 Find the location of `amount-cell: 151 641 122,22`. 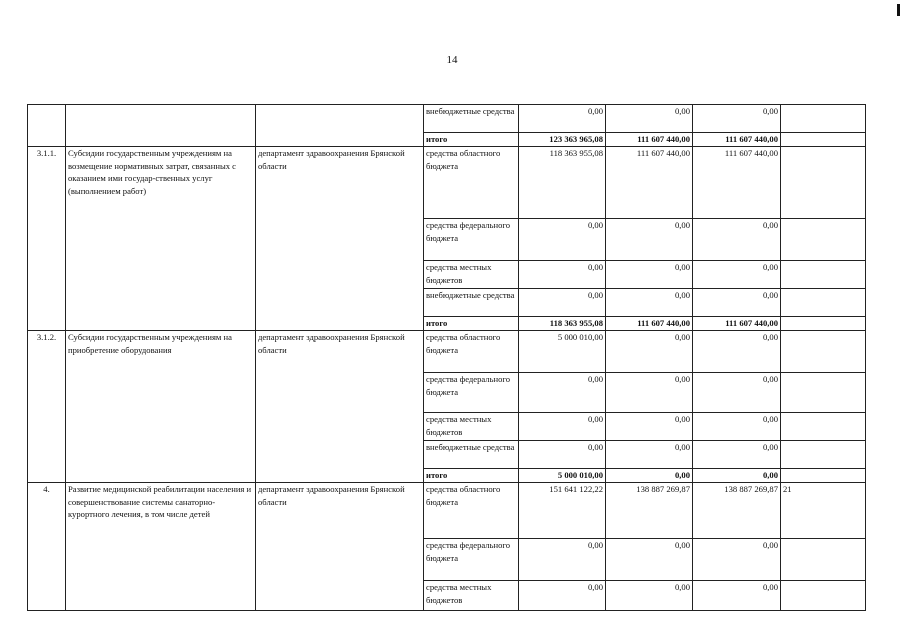

amount-cell: 151 641 122,22 is located at coordinates (562, 510).